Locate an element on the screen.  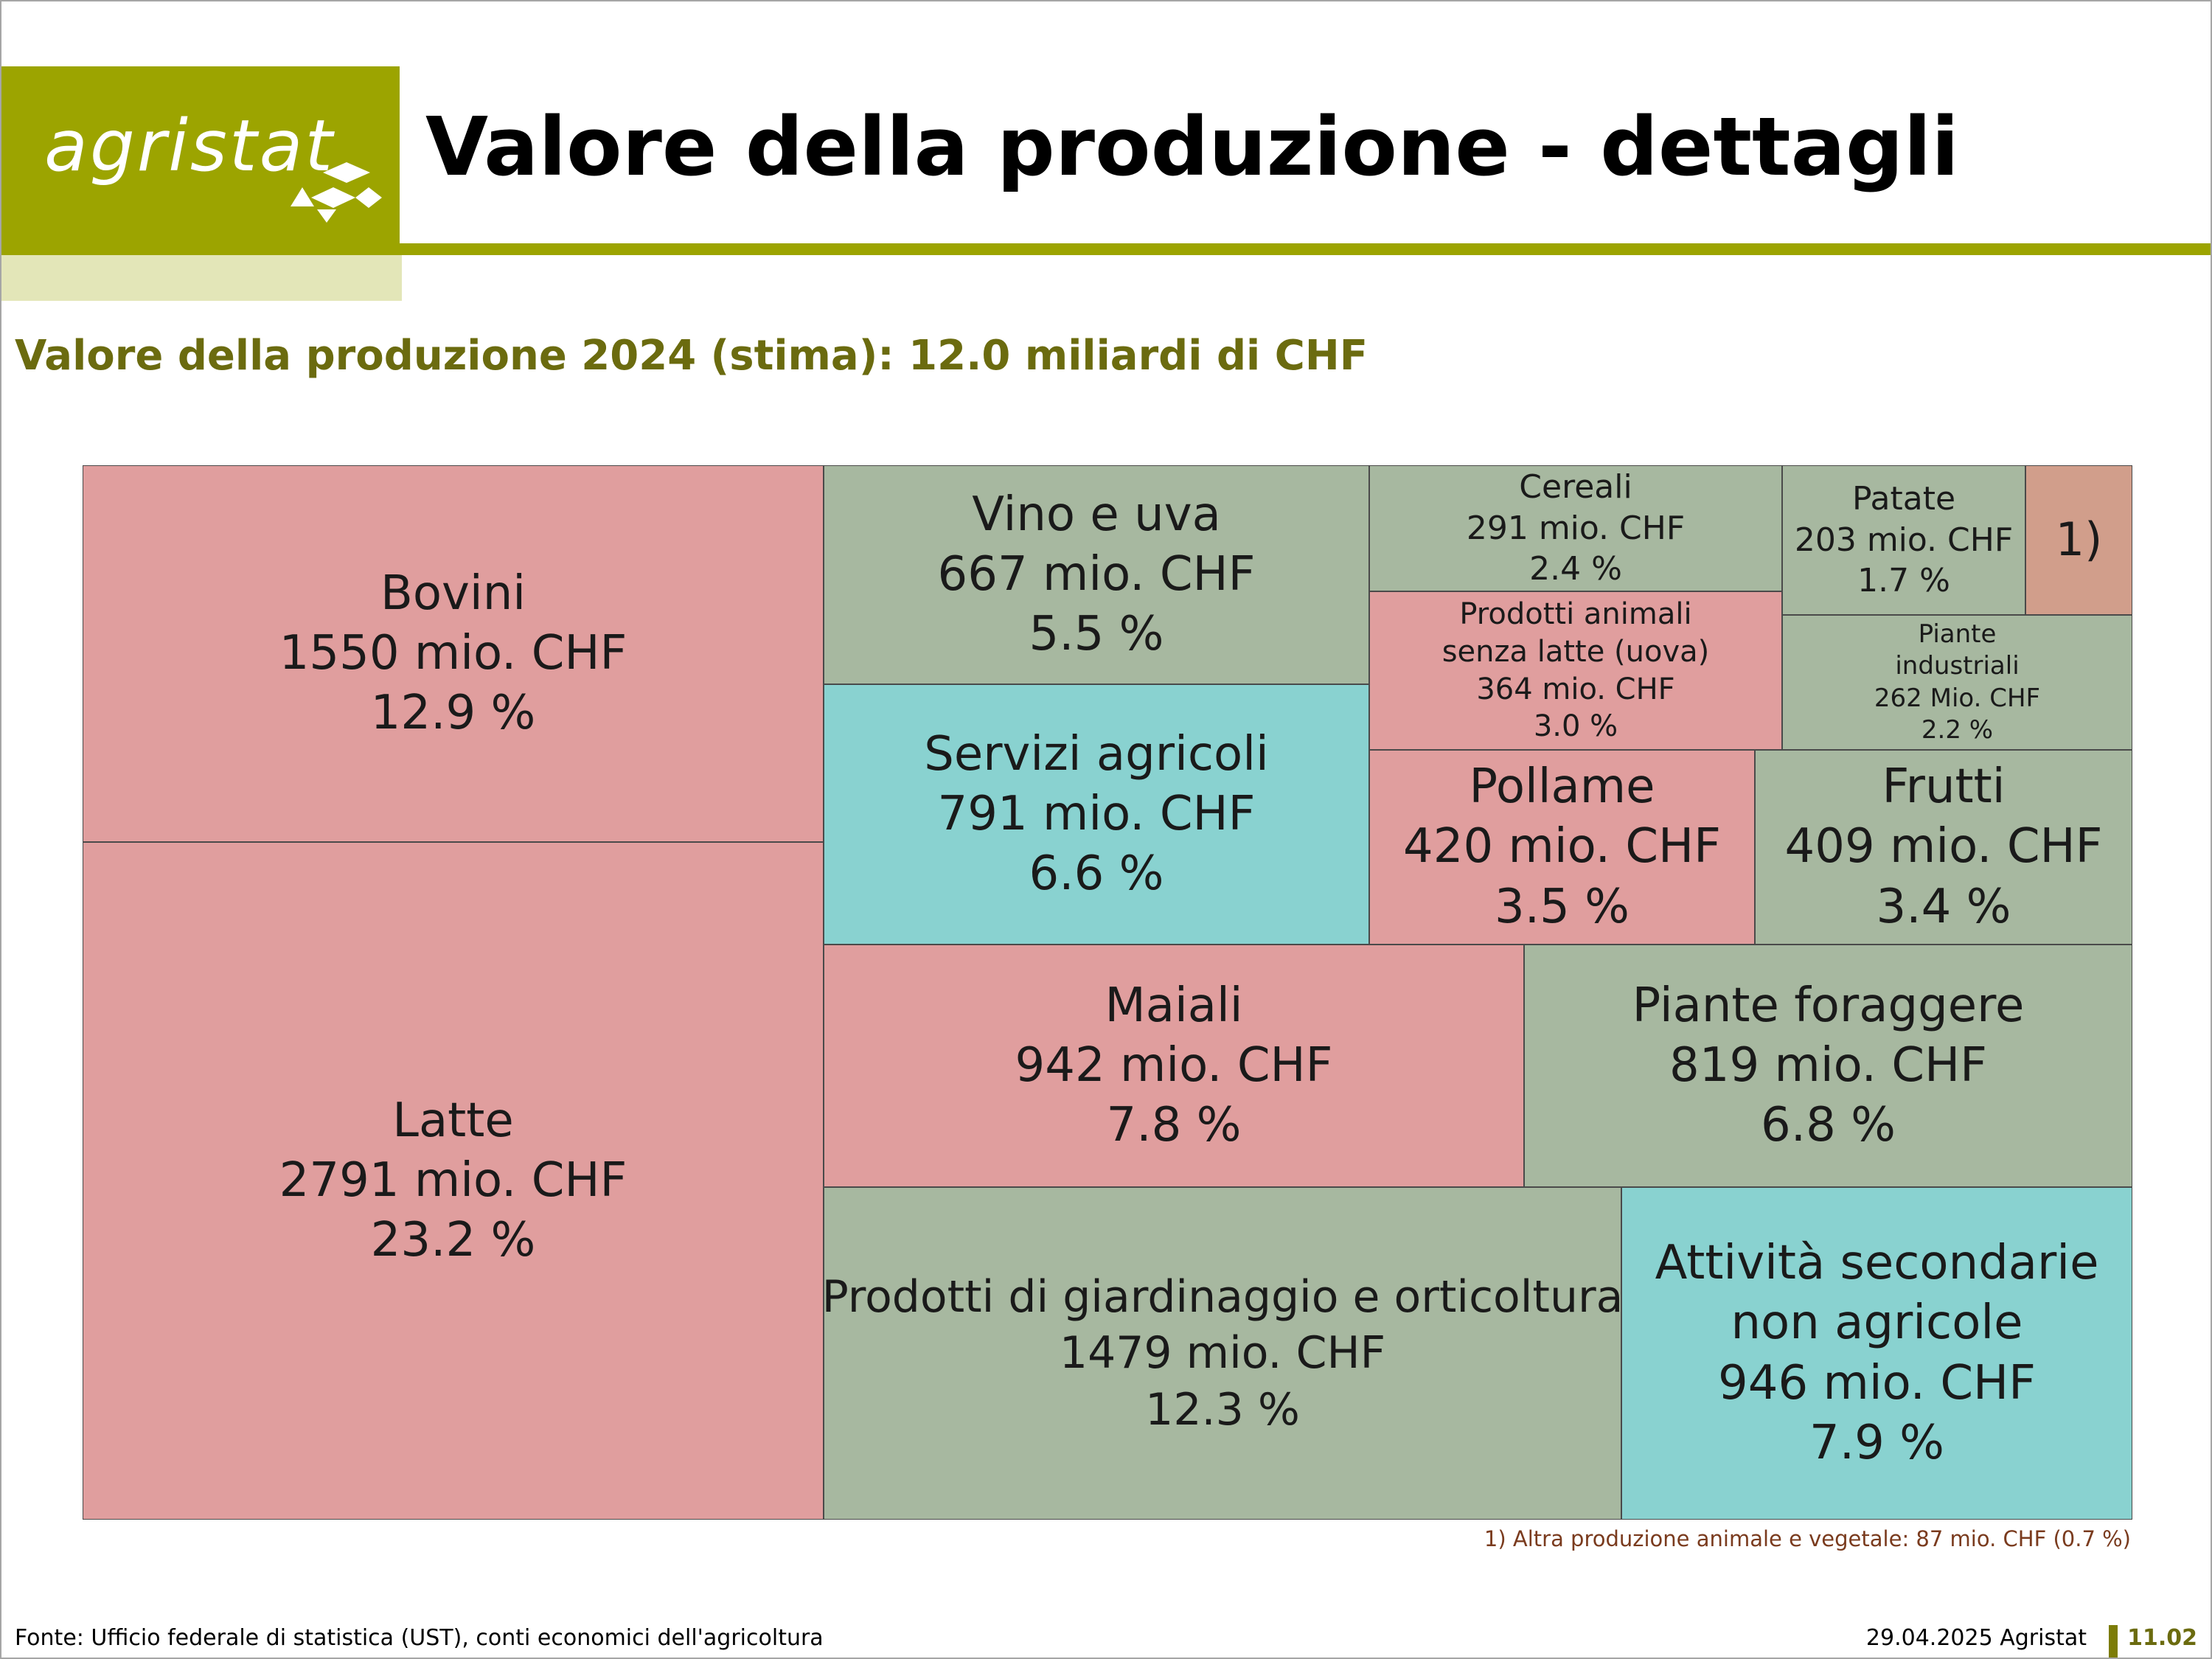
tile-label: senza latte (uova) is located at coordinates (1575, 651).